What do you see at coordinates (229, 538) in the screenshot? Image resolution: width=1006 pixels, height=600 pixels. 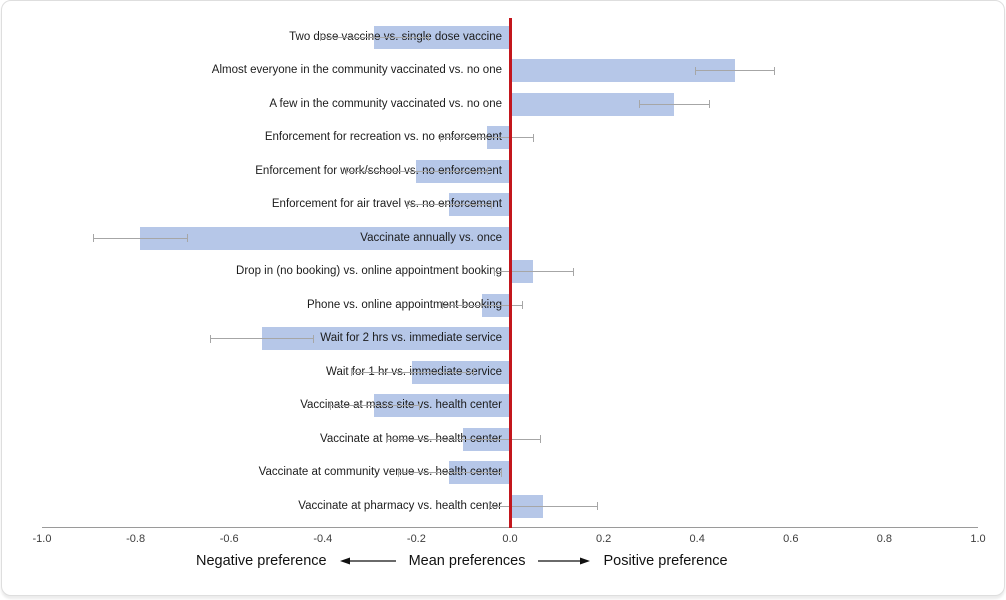 I see `x-tick-label: -0.6` at bounding box center [229, 538].